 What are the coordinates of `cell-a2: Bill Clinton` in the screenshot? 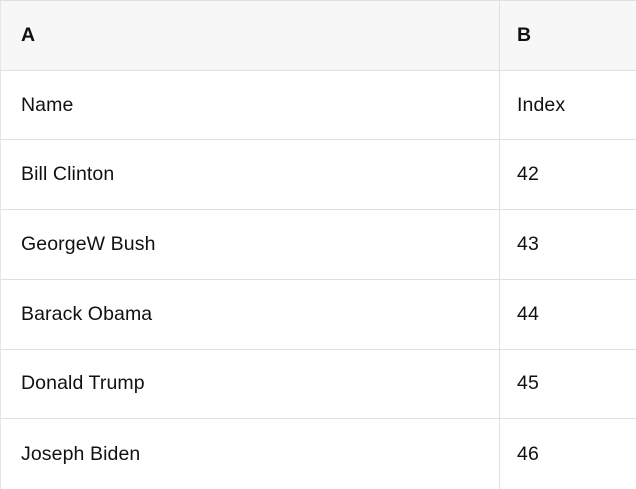 It's located at (68, 174).